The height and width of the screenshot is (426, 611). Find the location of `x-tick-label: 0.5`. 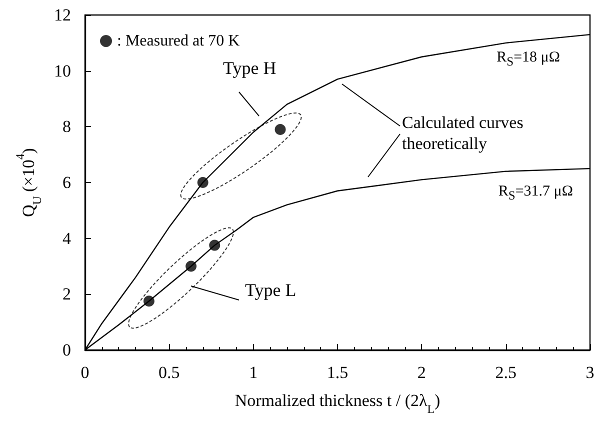

x-tick-label: 0.5 is located at coordinates (169, 372).